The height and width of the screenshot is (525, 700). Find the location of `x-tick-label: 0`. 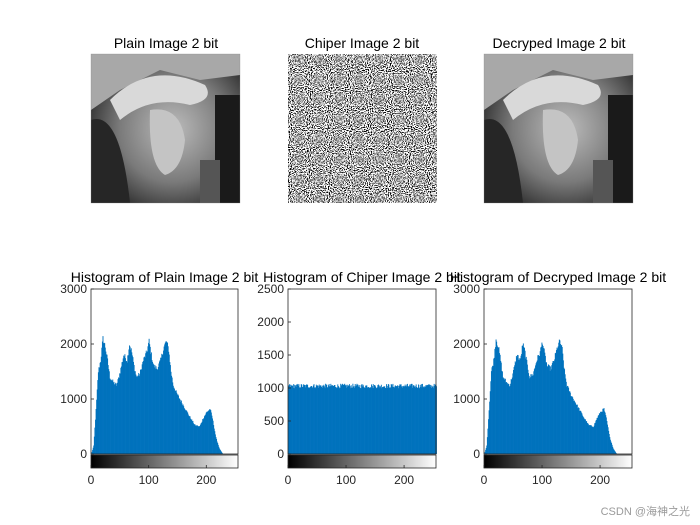

x-tick-label: 0 is located at coordinates (91, 480).